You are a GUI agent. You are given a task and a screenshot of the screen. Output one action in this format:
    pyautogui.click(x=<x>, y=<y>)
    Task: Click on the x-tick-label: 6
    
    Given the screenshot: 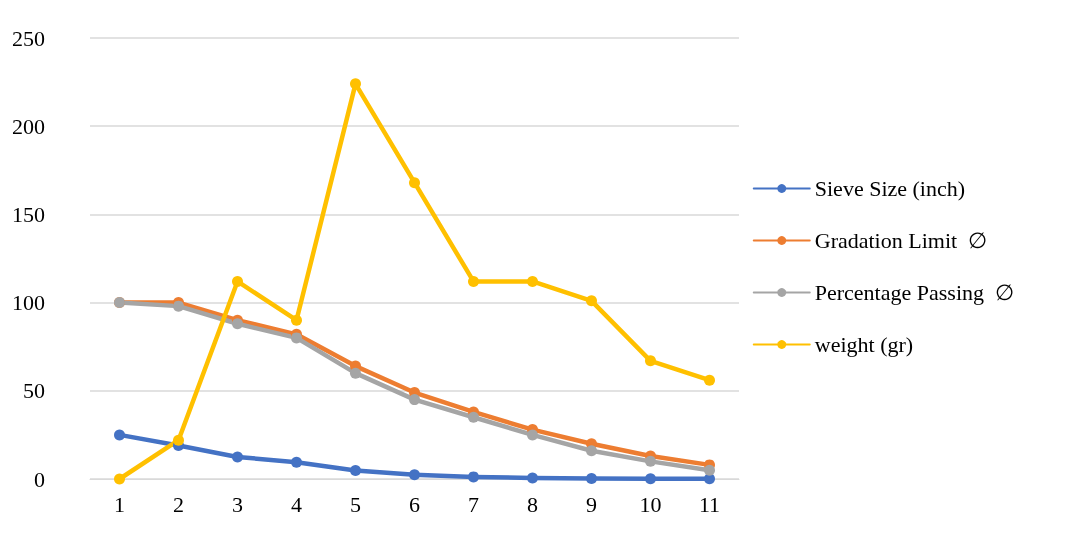 What is the action you would take?
    pyautogui.click(x=414, y=504)
    